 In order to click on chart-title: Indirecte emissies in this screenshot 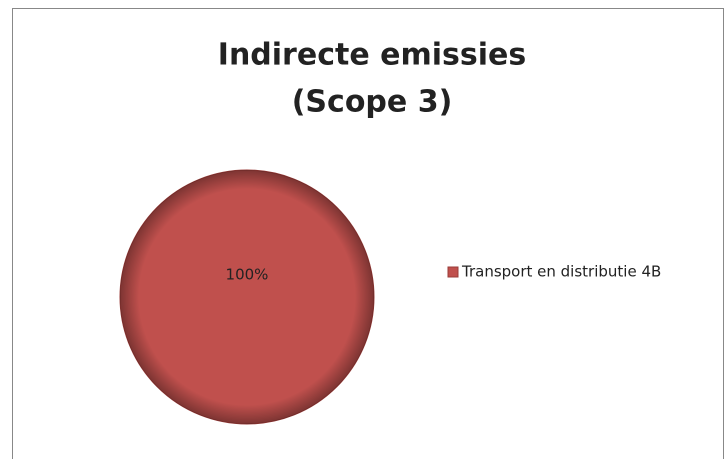, I will do `click(372, 55)`.